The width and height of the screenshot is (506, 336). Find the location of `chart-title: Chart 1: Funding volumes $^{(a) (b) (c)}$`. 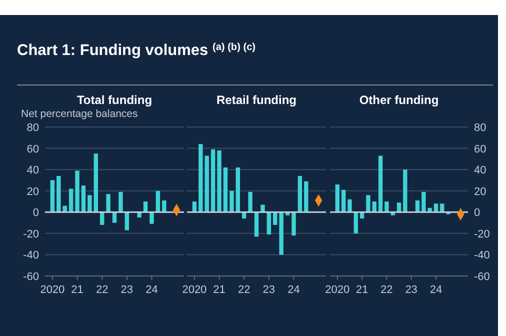

chart-title: Chart 1: Funding volumes $^{(a) (b) (c)}$ is located at coordinates (136, 50).